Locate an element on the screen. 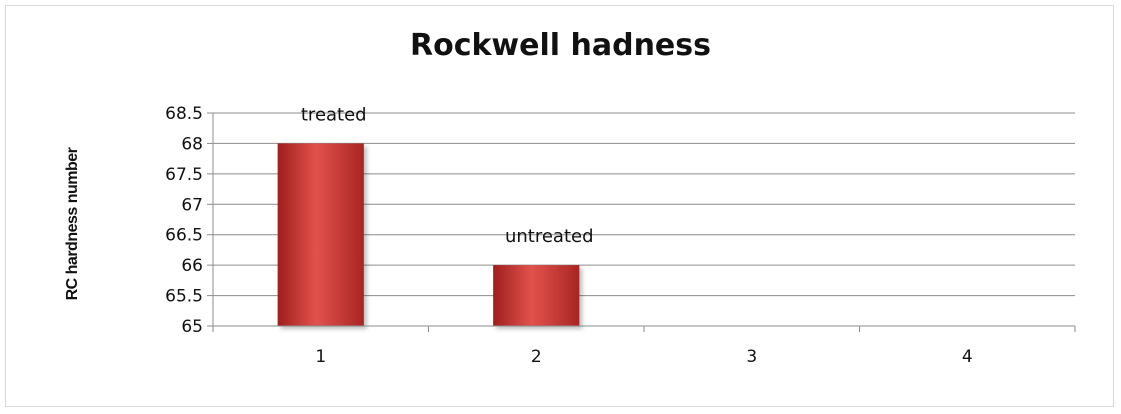 Image resolution: width=1121 pixels, height=414 pixels. x-tick-label: 4 is located at coordinates (967, 357).